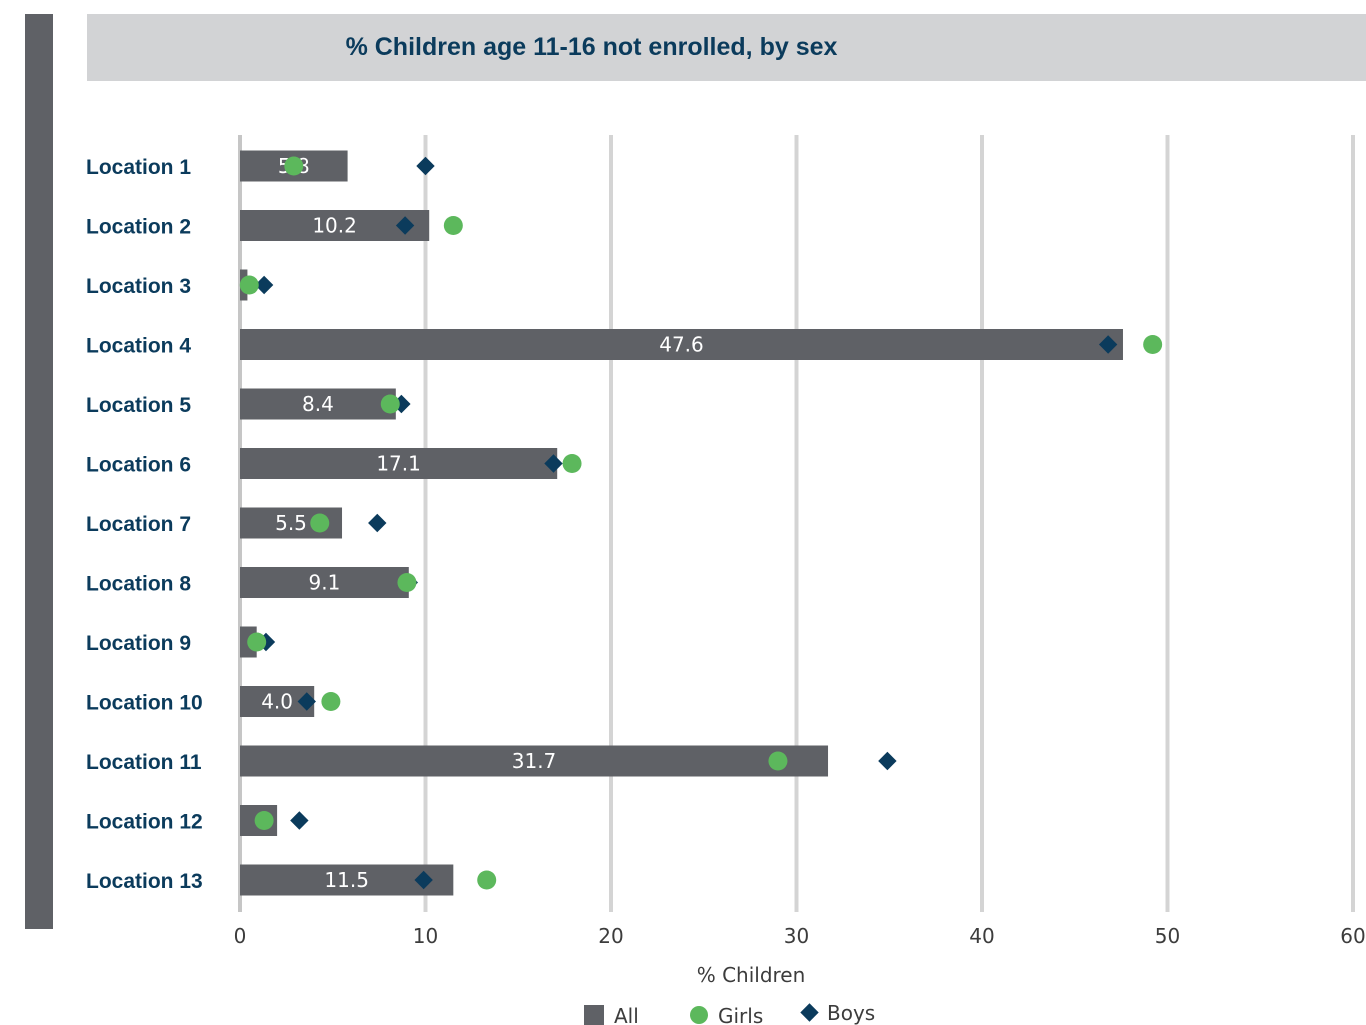 The height and width of the screenshot is (1025, 1366). I want to click on bar-data-label: 11.5, so click(346, 880).